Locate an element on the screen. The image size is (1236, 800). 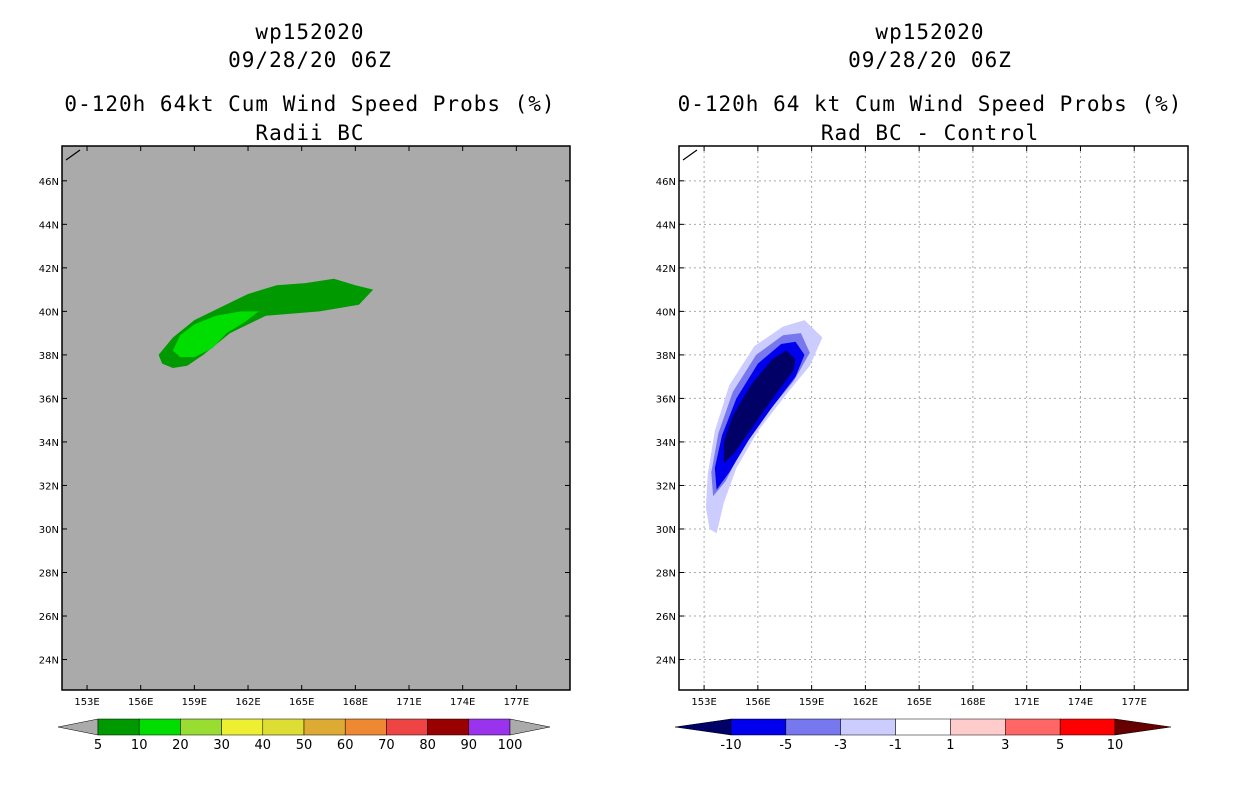
left-colorbar-label: 80 is located at coordinates (427, 745).